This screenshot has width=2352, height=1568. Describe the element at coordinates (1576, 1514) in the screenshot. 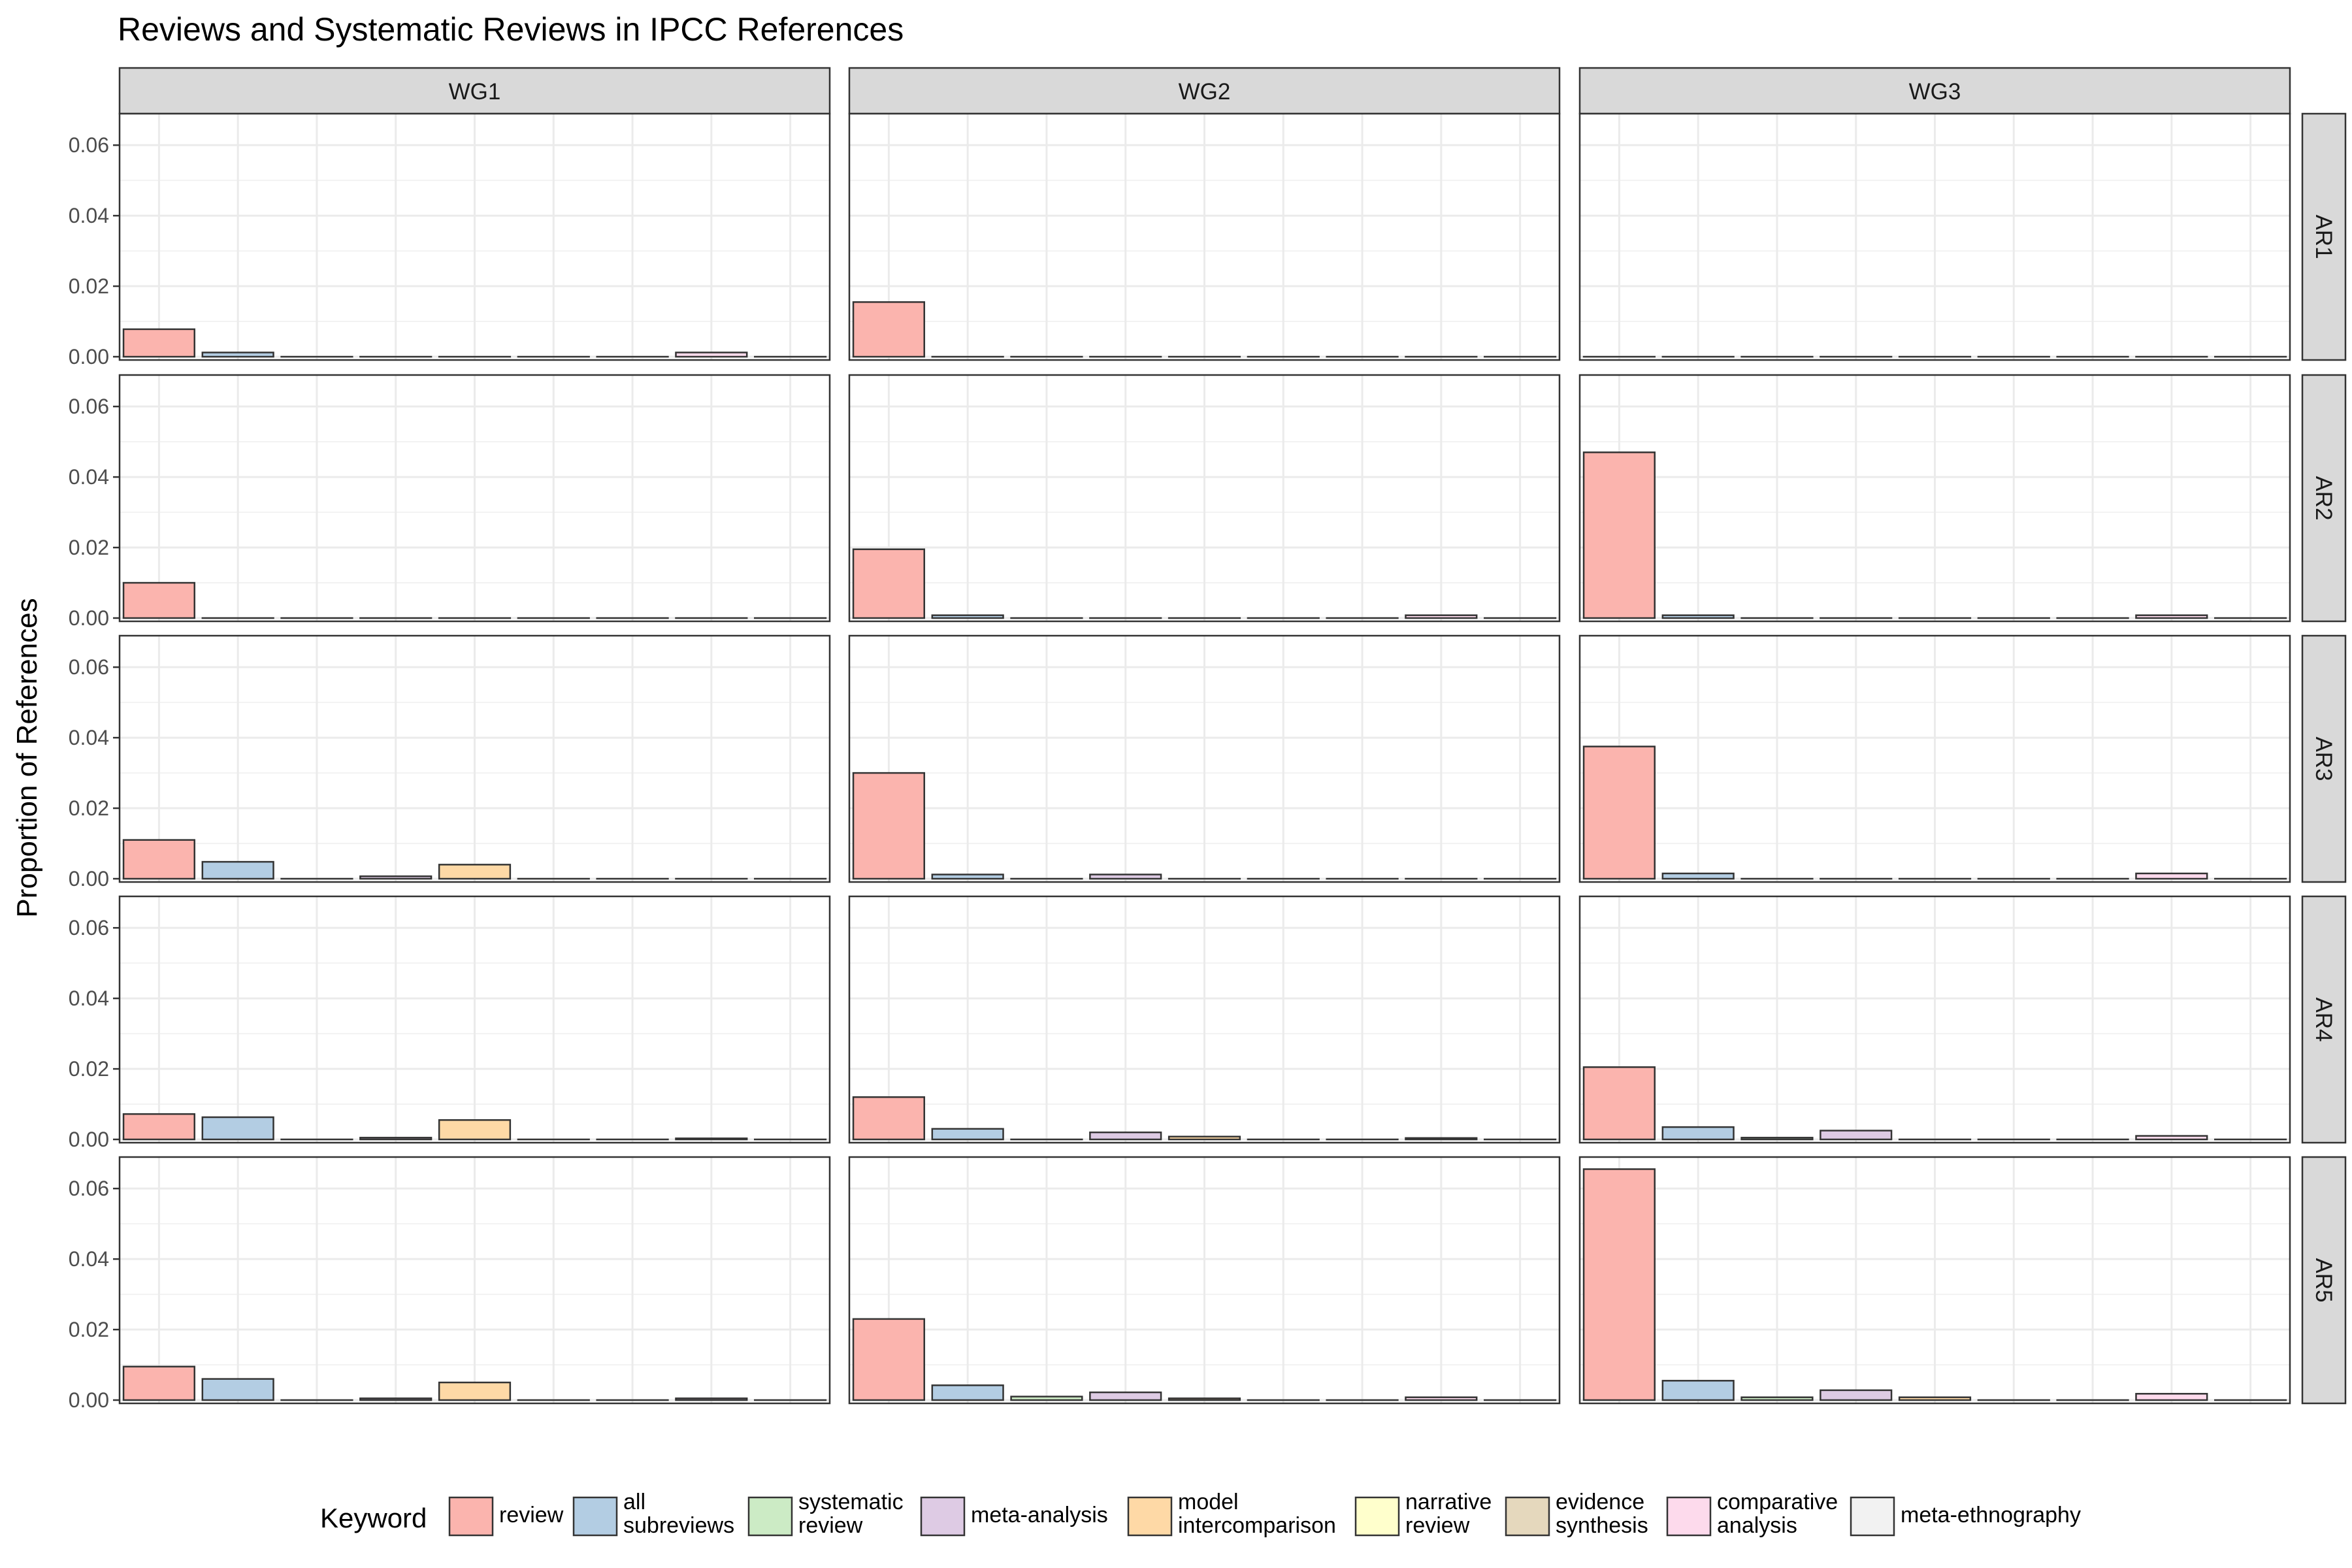

I see `legend-item-evidence-synthesis: evidence synthesis` at that location.